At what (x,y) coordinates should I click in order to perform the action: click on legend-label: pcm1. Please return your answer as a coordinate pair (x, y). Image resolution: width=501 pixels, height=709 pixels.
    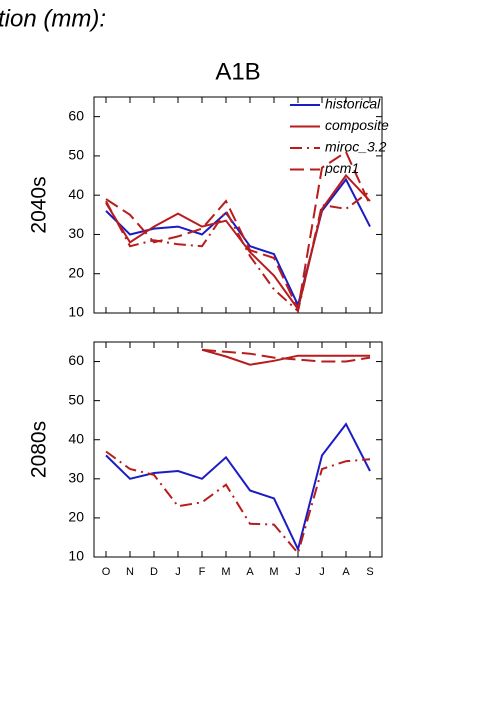
    Looking at the image, I should click on (341, 168).